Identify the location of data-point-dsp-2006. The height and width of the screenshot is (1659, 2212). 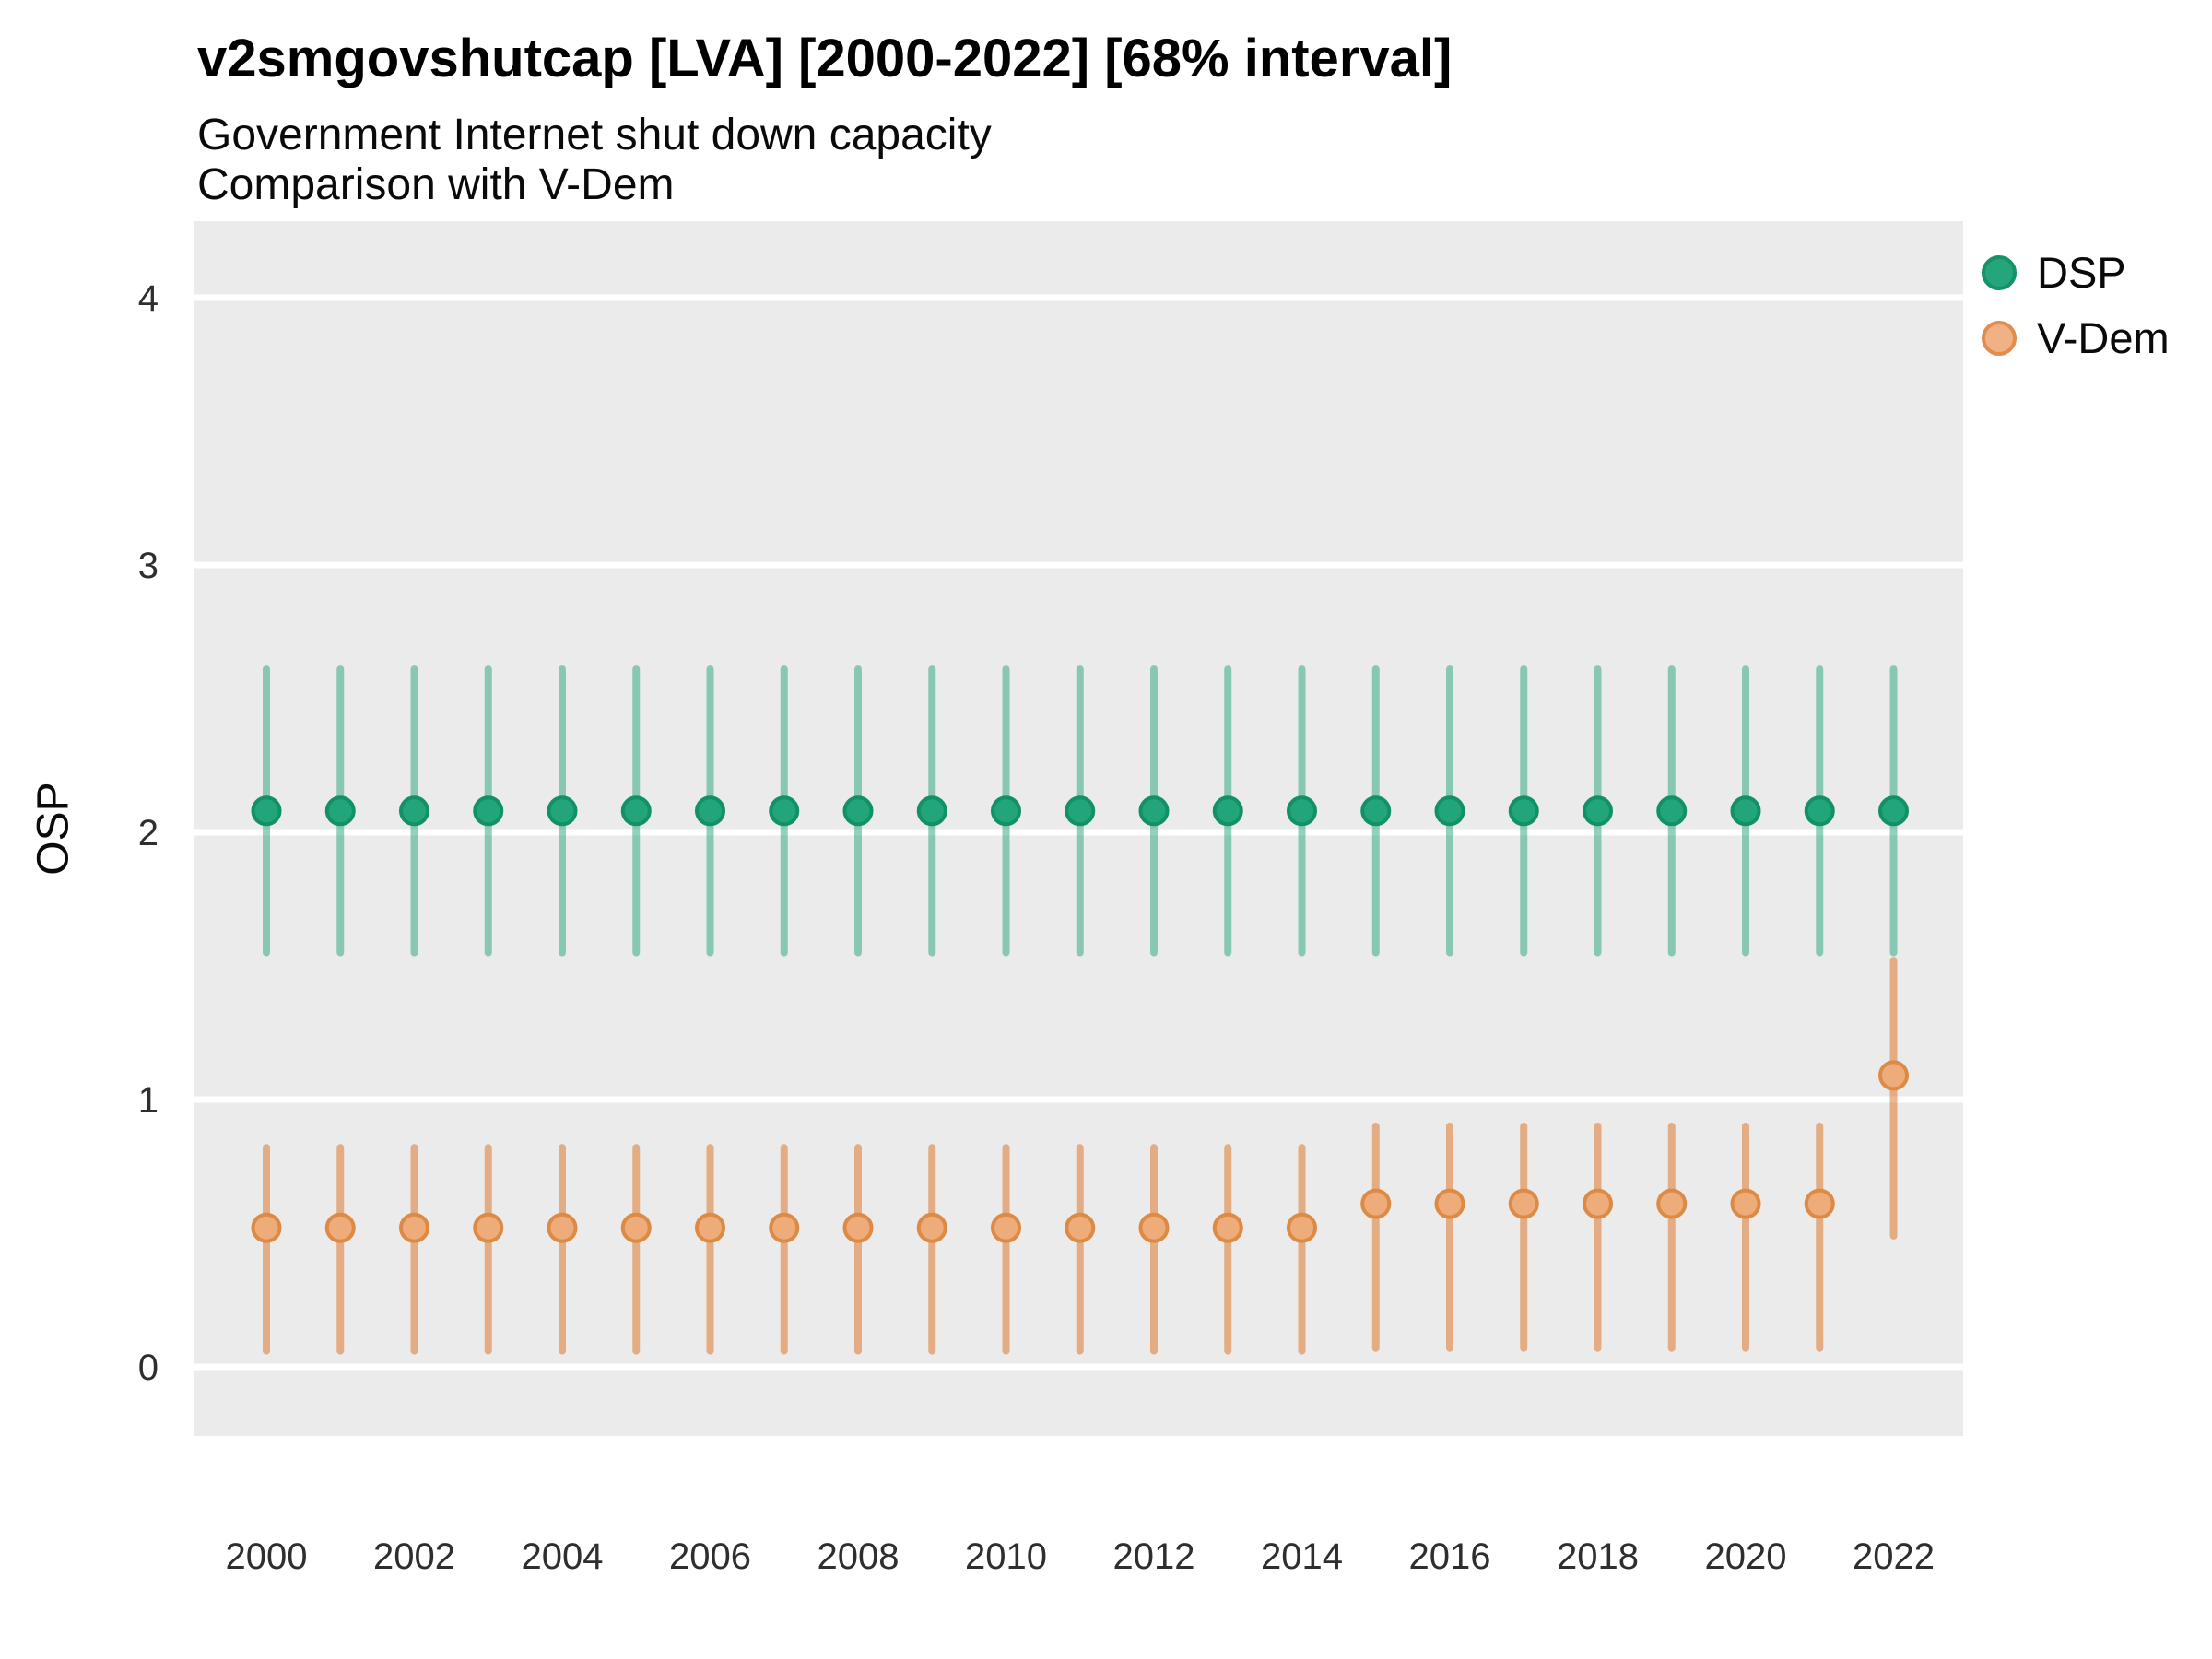
(710, 811).